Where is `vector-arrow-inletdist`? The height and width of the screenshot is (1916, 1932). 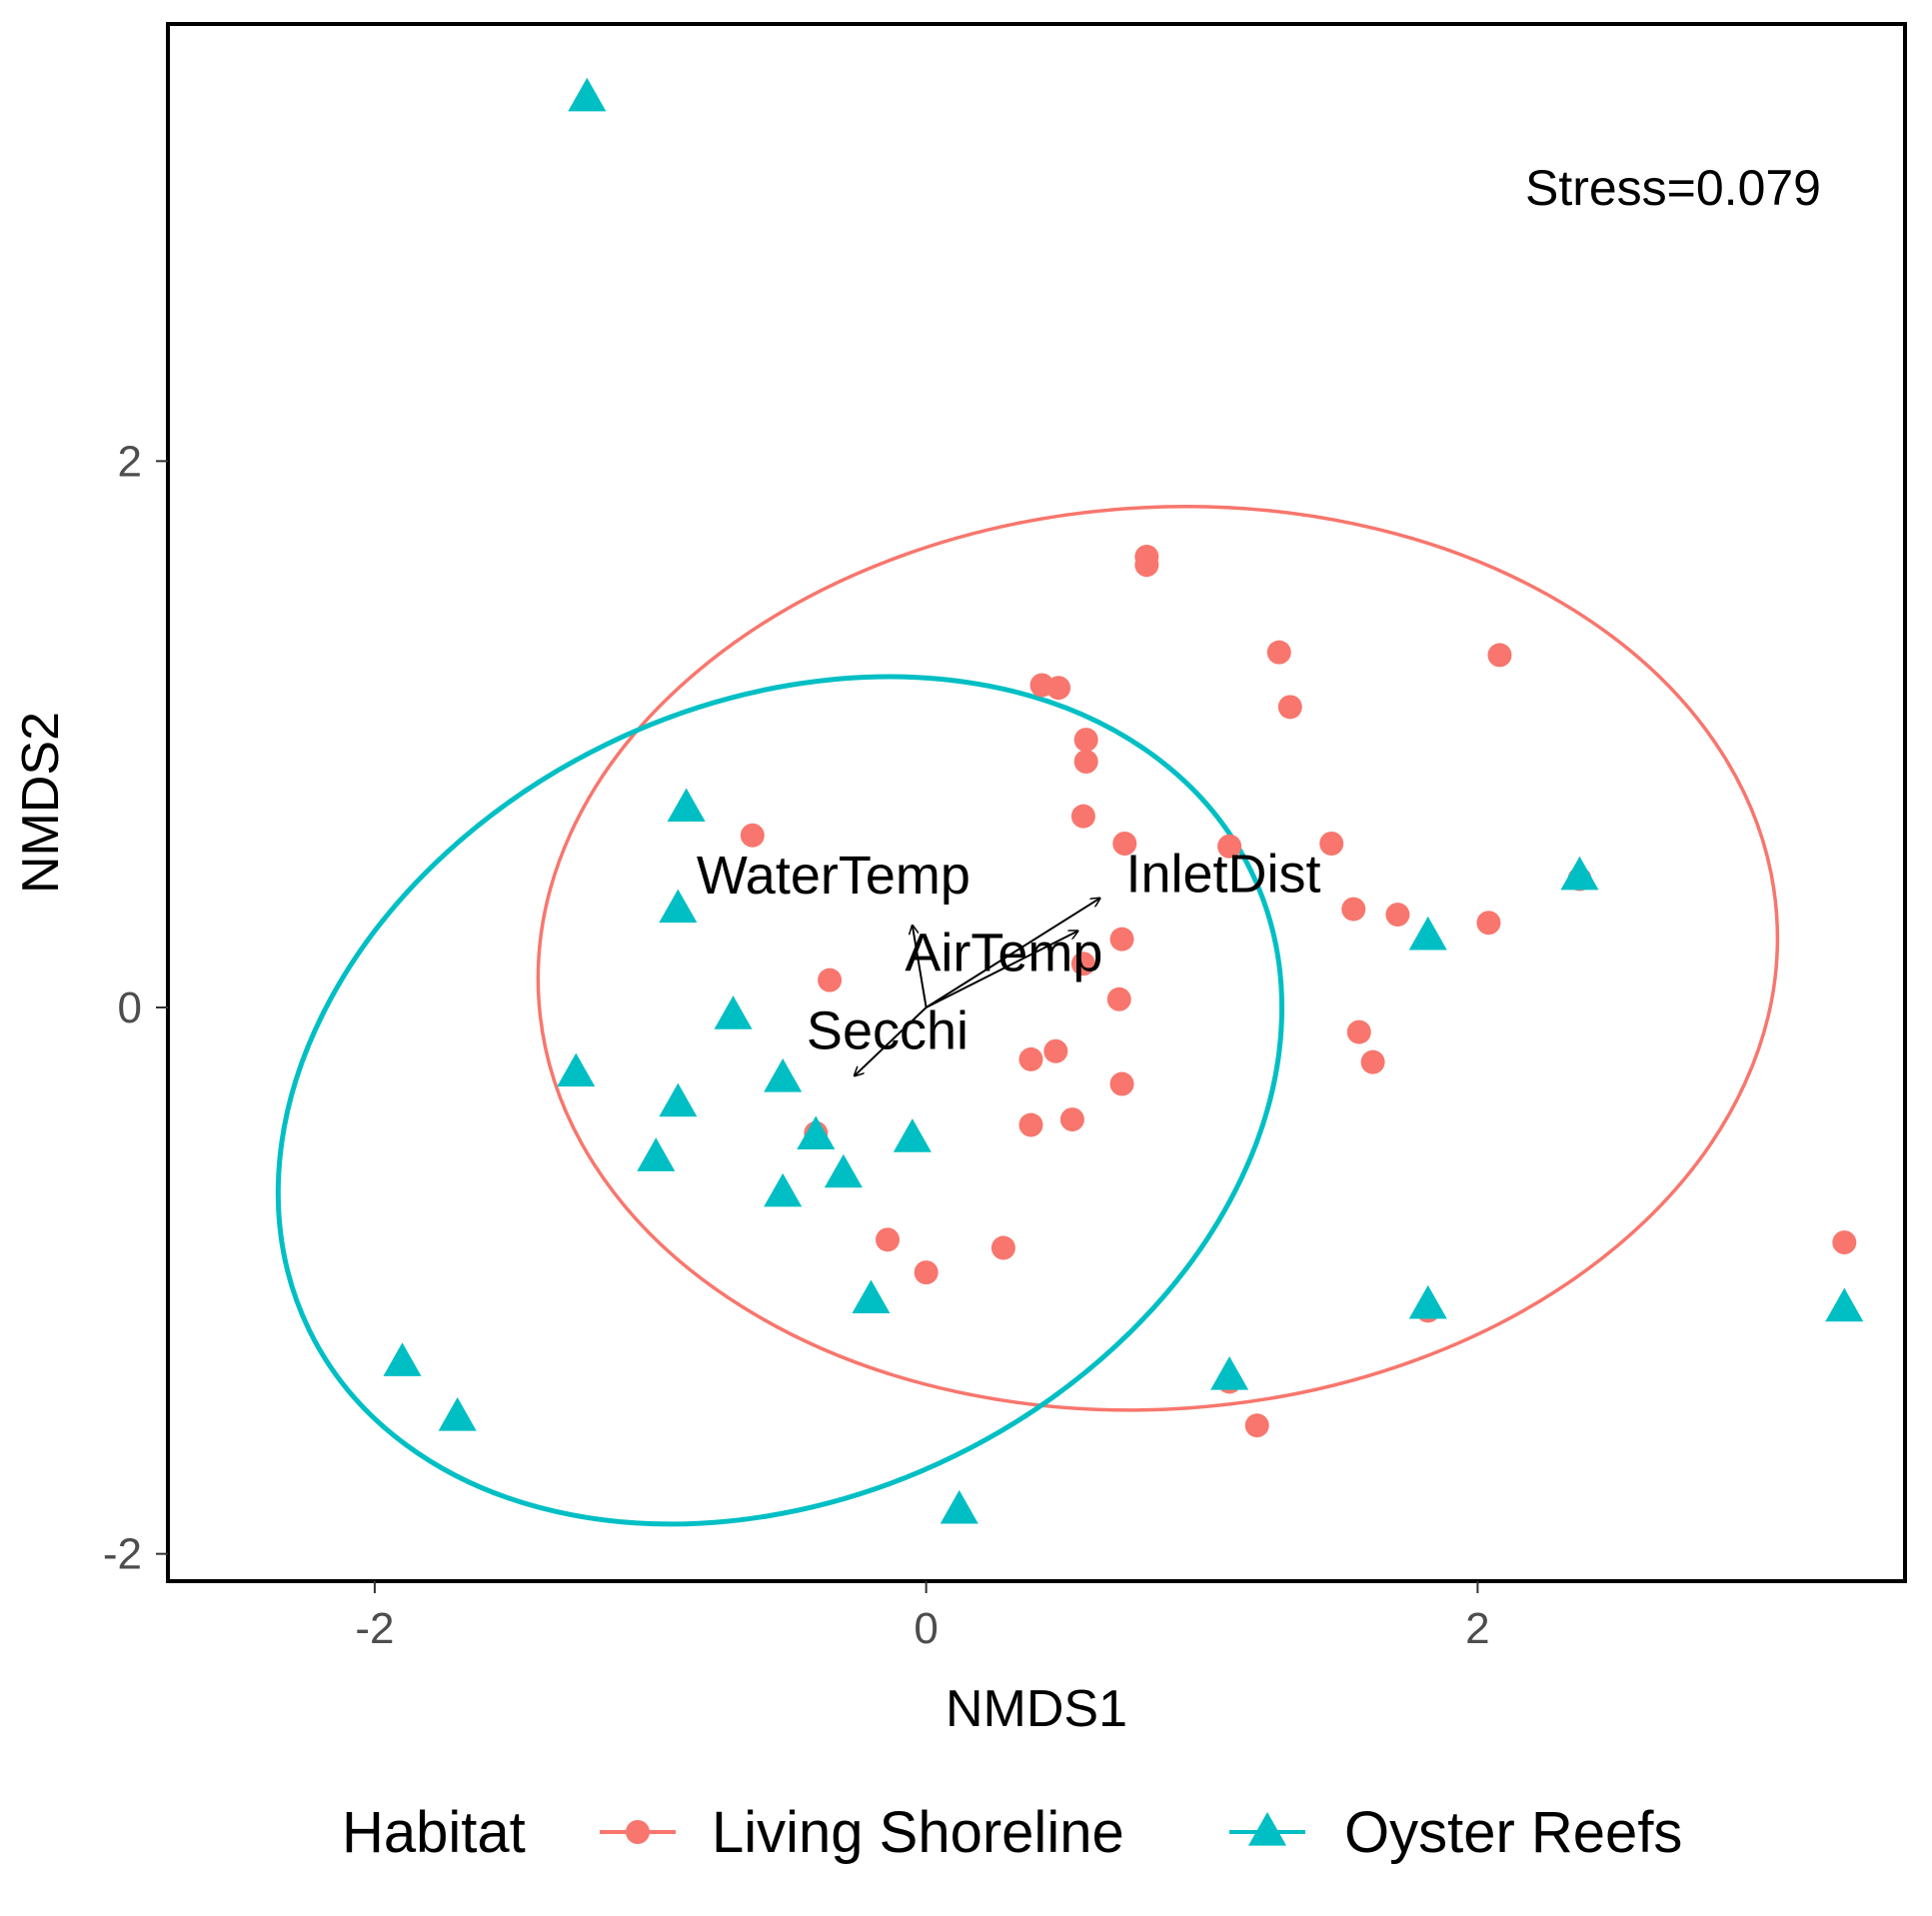
vector-arrow-inletdist is located at coordinates (1013, 953).